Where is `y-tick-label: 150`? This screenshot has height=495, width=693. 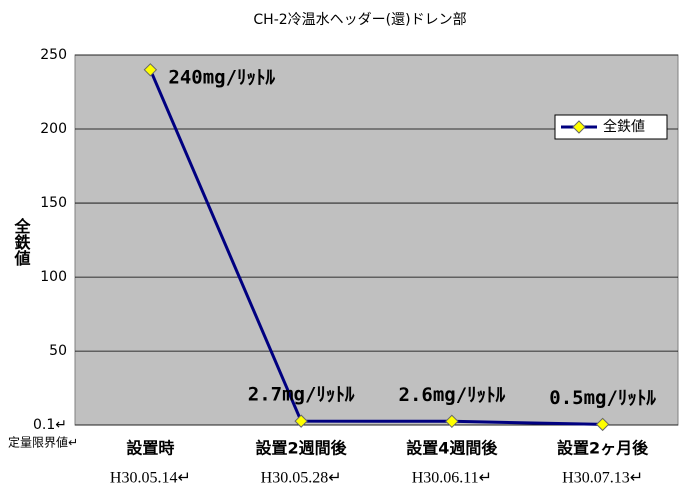 y-tick-label: 150 is located at coordinates (53, 203).